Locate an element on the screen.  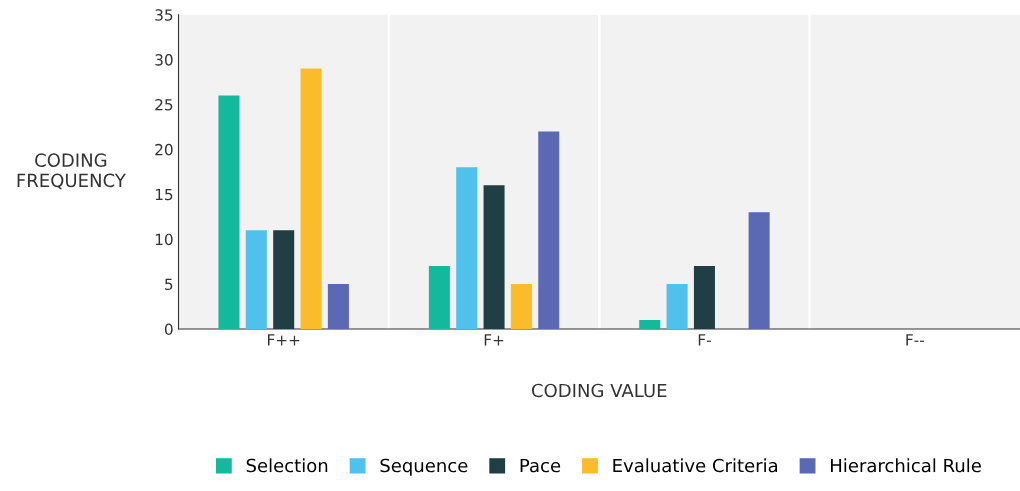
legend-label: Hierarchical Rule is located at coordinates (906, 465).